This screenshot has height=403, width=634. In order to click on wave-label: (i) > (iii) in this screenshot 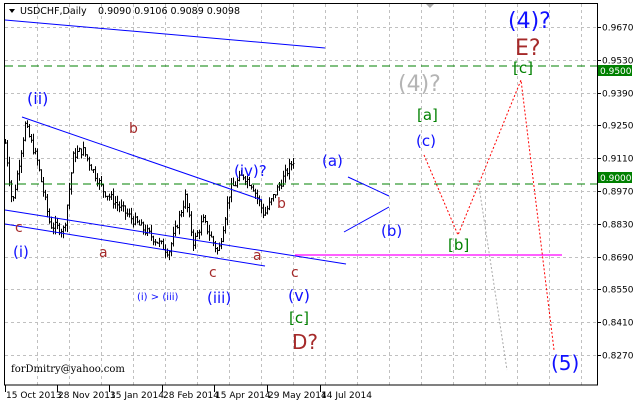, I will do `click(158, 297)`.